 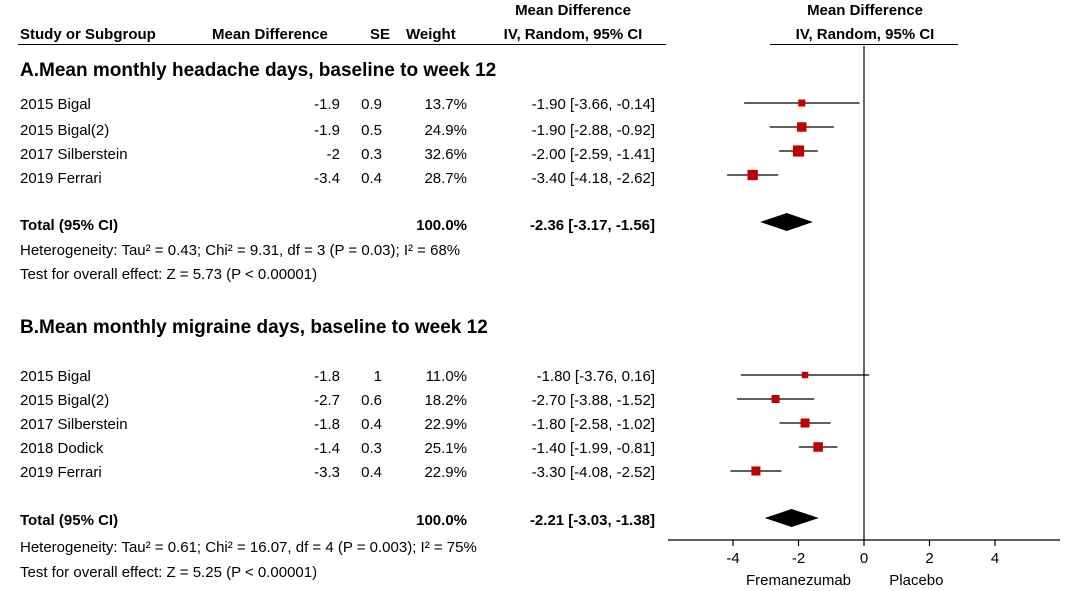 What do you see at coordinates (445, 400) in the screenshot?
I see `weight: 18.2%` at bounding box center [445, 400].